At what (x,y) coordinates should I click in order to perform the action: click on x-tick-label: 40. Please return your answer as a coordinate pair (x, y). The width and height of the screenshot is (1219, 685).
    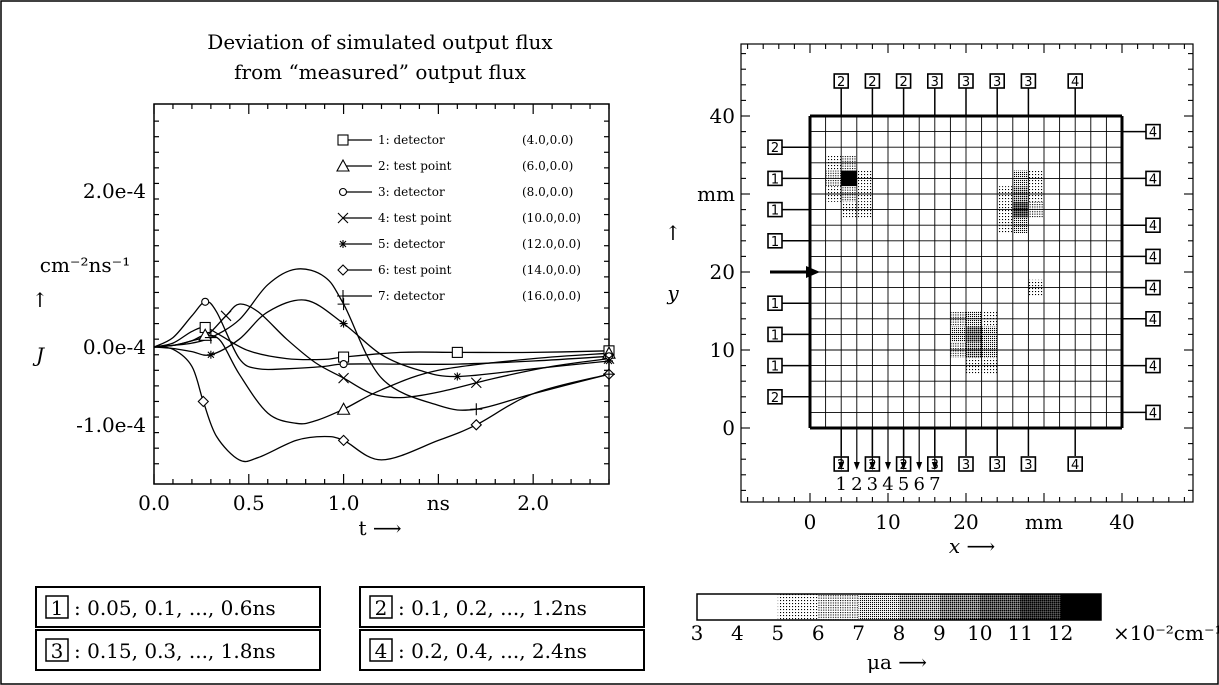
    Looking at the image, I should click on (1121, 522).